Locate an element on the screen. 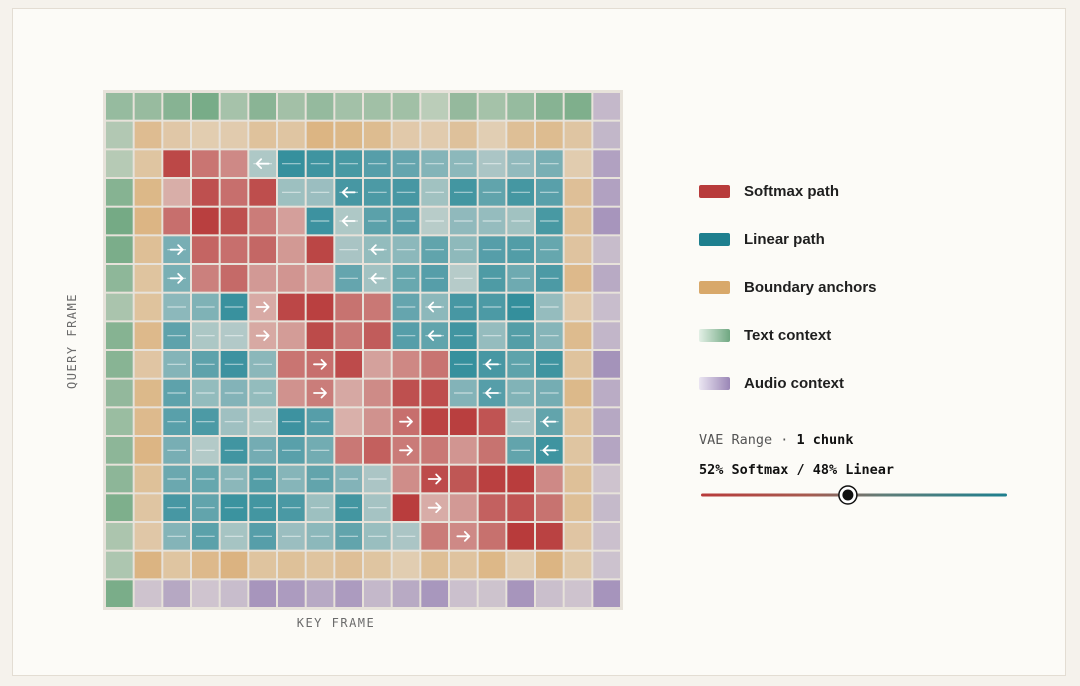  slider-thumb is located at coordinates (848, 495).